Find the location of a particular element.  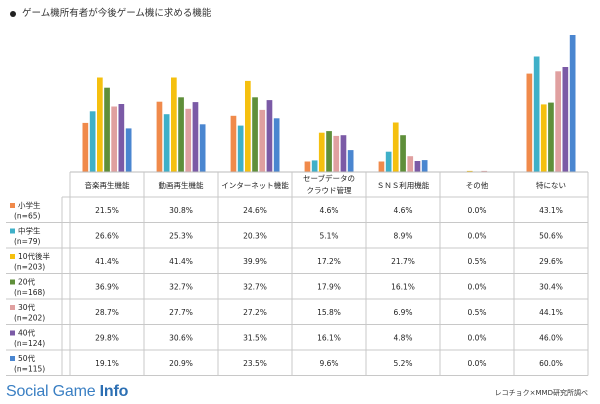

legend-name-1: 小学生 is located at coordinates (29, 205).